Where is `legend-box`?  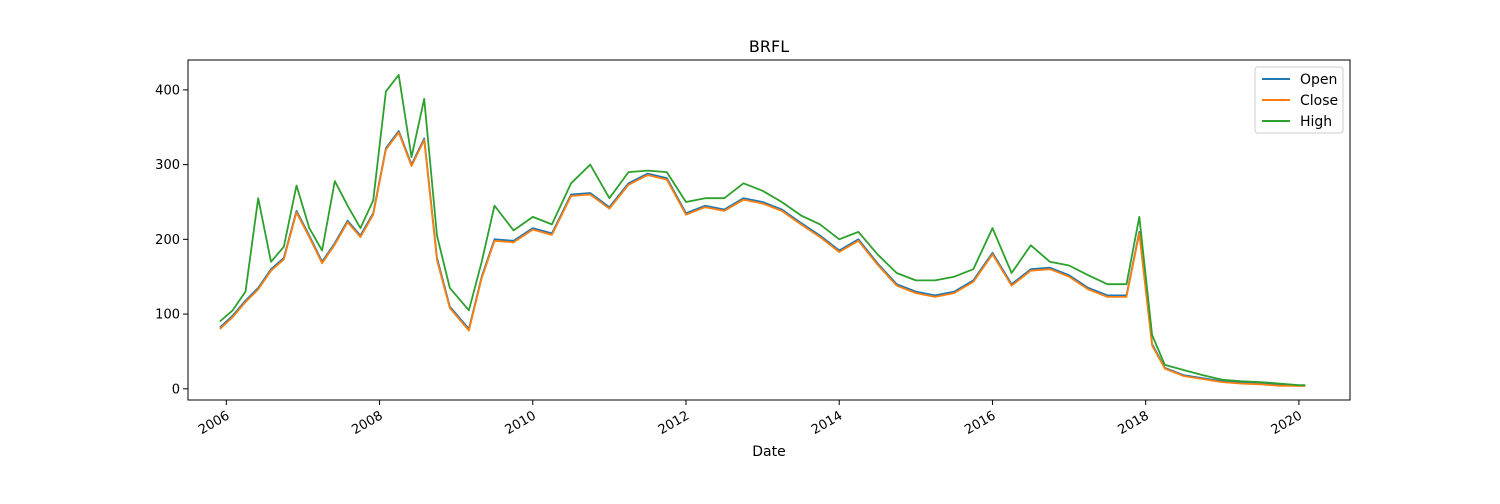
legend-box is located at coordinates (1299, 100).